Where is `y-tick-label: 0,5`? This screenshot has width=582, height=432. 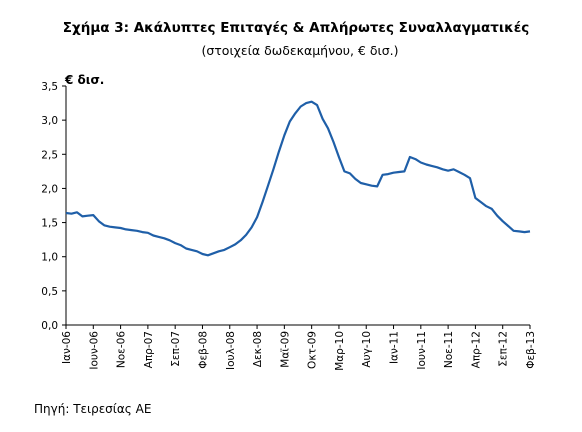 y-tick-label: 0,5 is located at coordinates (49, 292).